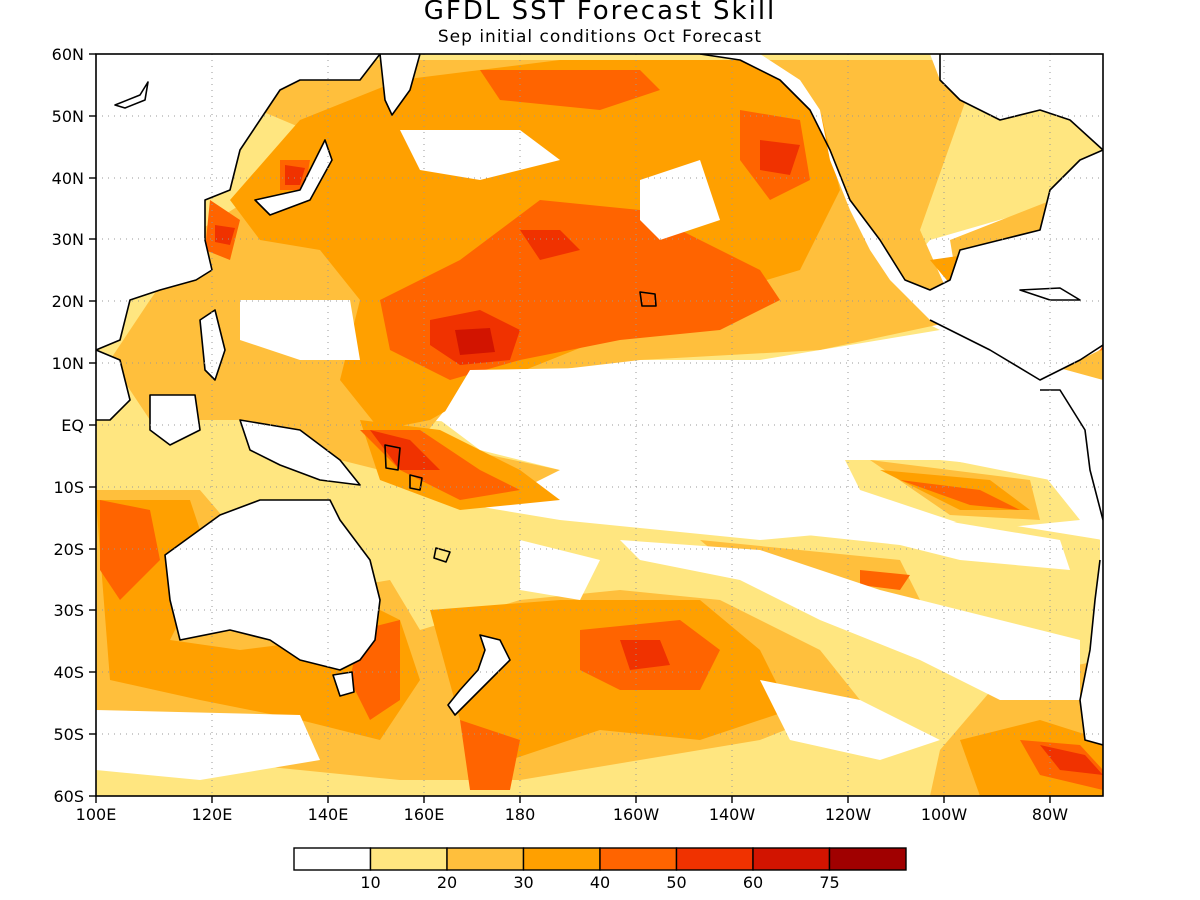  Describe the element at coordinates (447, 882) in the screenshot. I see `colorbar-label: 20` at that location.